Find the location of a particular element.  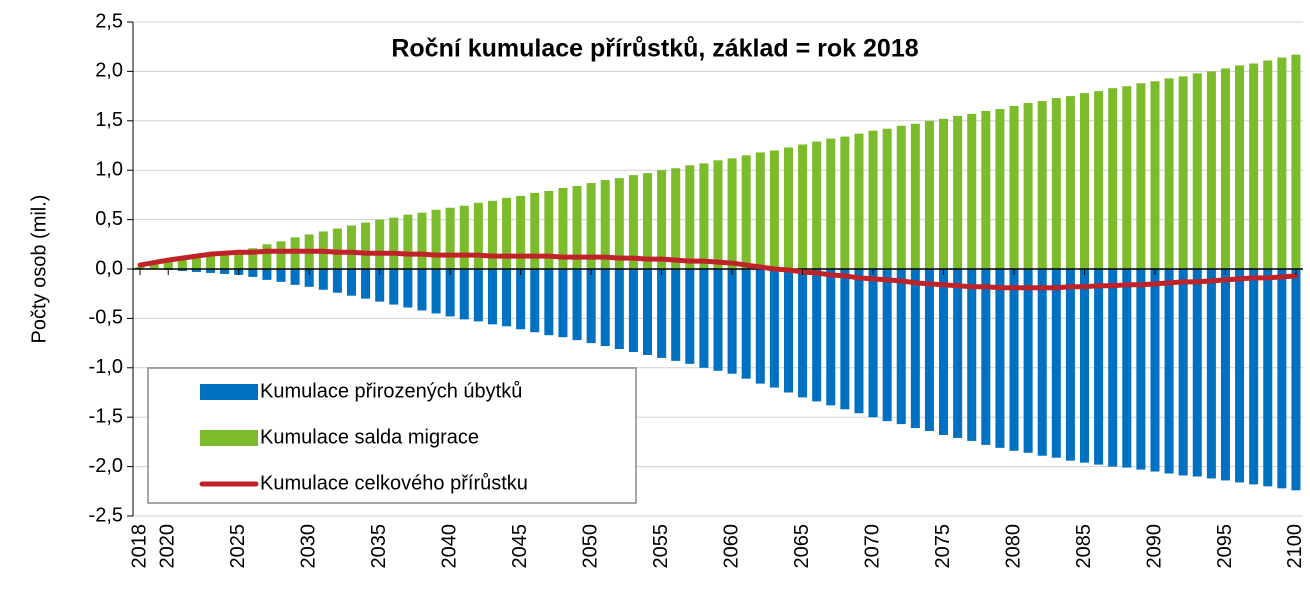

x-tick-label: 2060 is located at coordinates (731, 546).